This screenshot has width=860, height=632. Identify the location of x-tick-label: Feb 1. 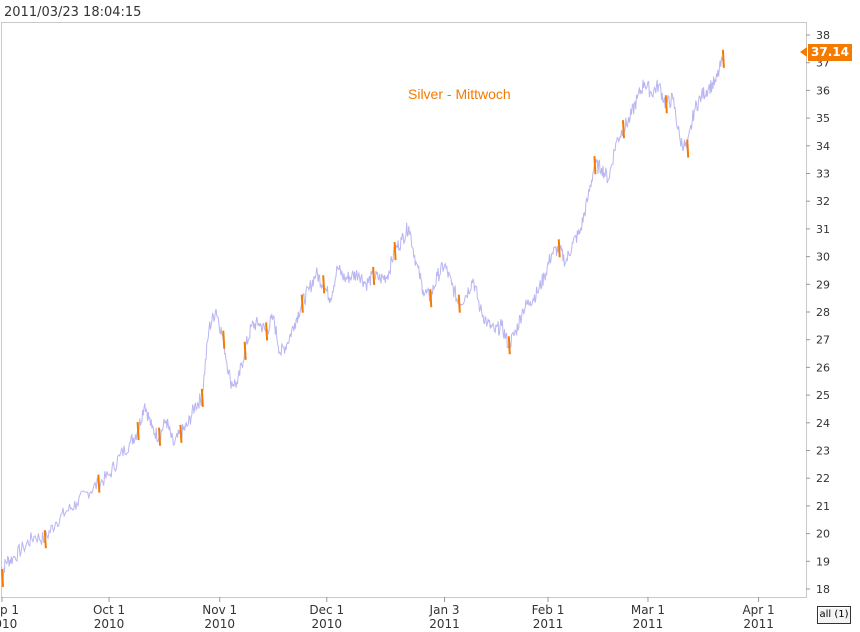
(548, 610).